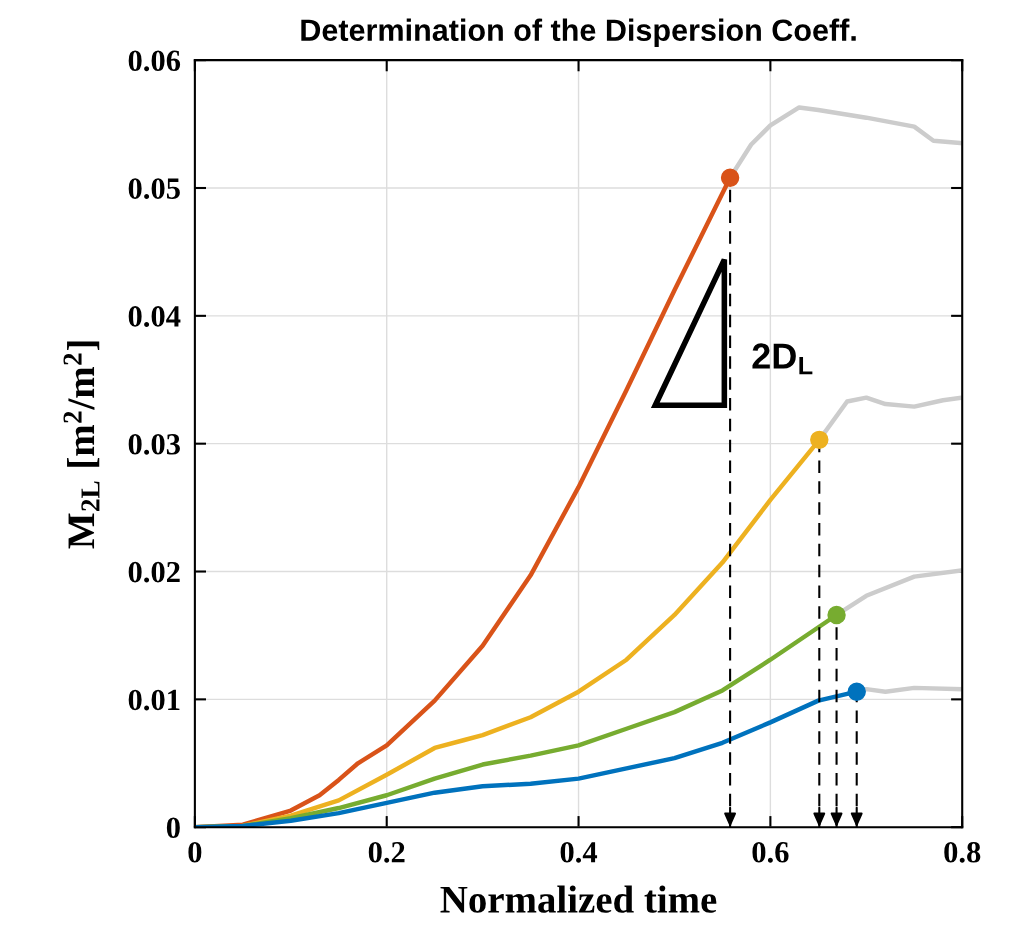  I want to click on y-tick-label: 0.03, so click(154, 444).